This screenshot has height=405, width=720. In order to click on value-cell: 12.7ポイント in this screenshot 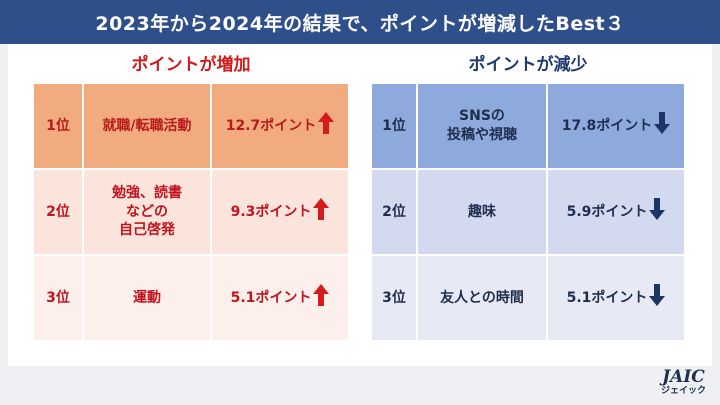, I will do `click(280, 126)`.